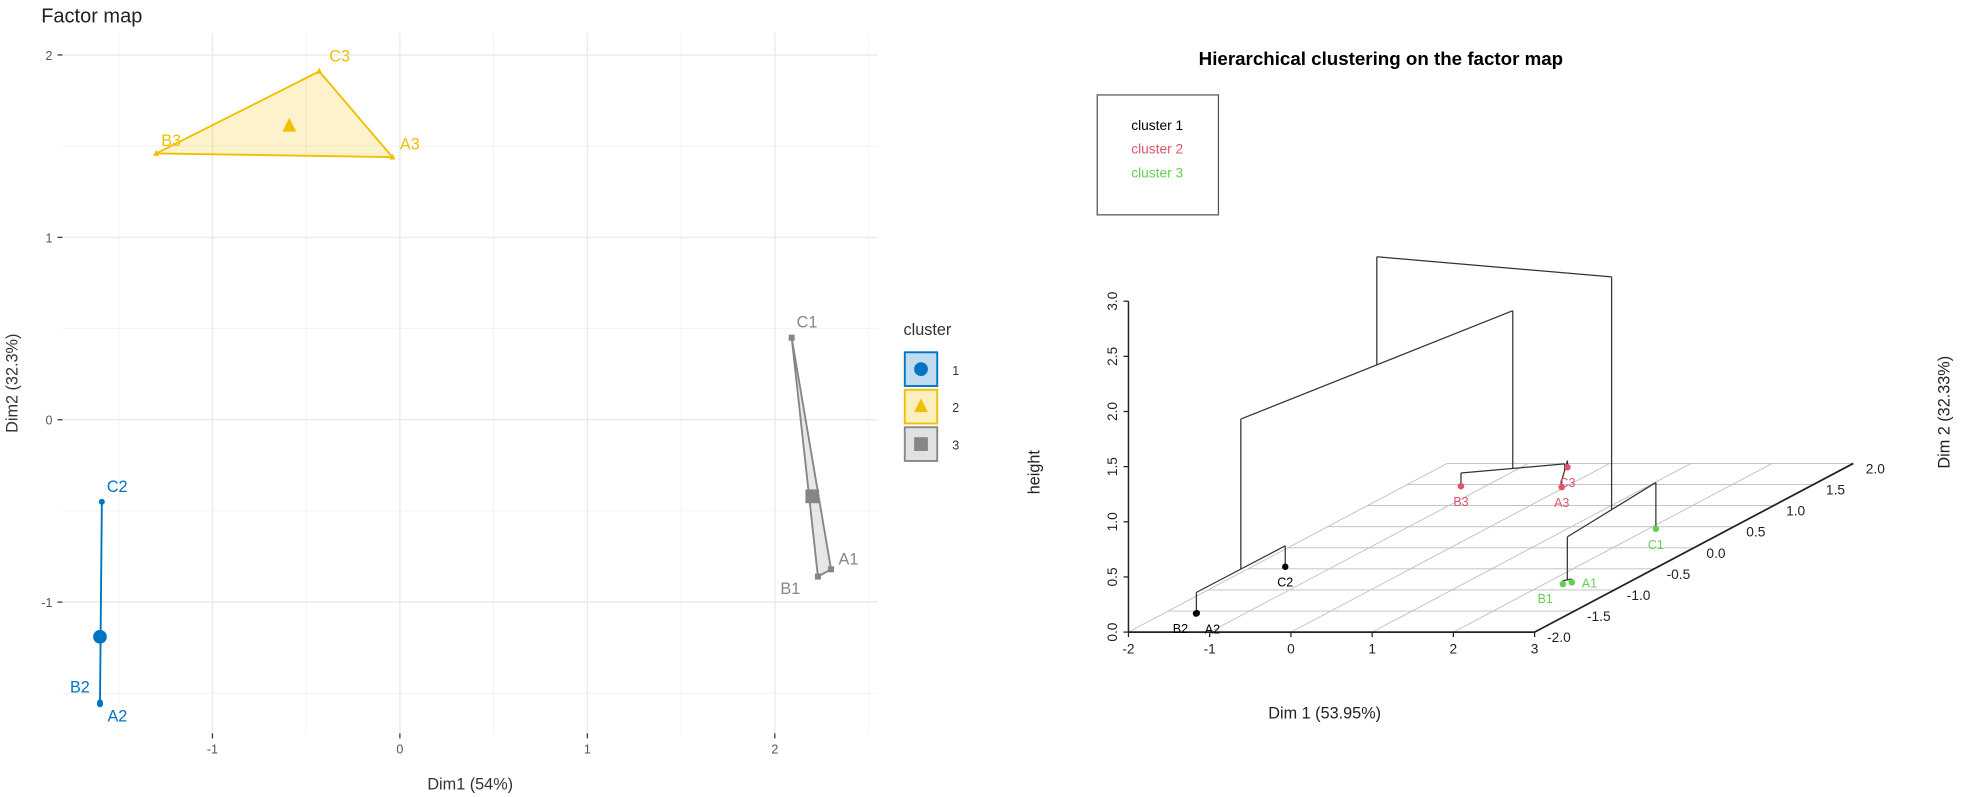 Image resolution: width=1962 pixels, height=797 pixels. Describe the element at coordinates (49, 421) in the screenshot. I see `y-tick-label: 0` at that location.